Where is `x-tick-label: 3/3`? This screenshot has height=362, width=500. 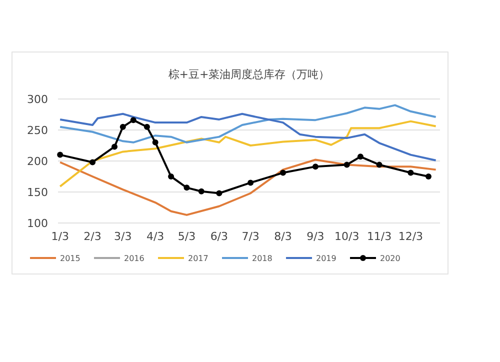 x-tick-label: 3/3 is located at coordinates (123, 236).